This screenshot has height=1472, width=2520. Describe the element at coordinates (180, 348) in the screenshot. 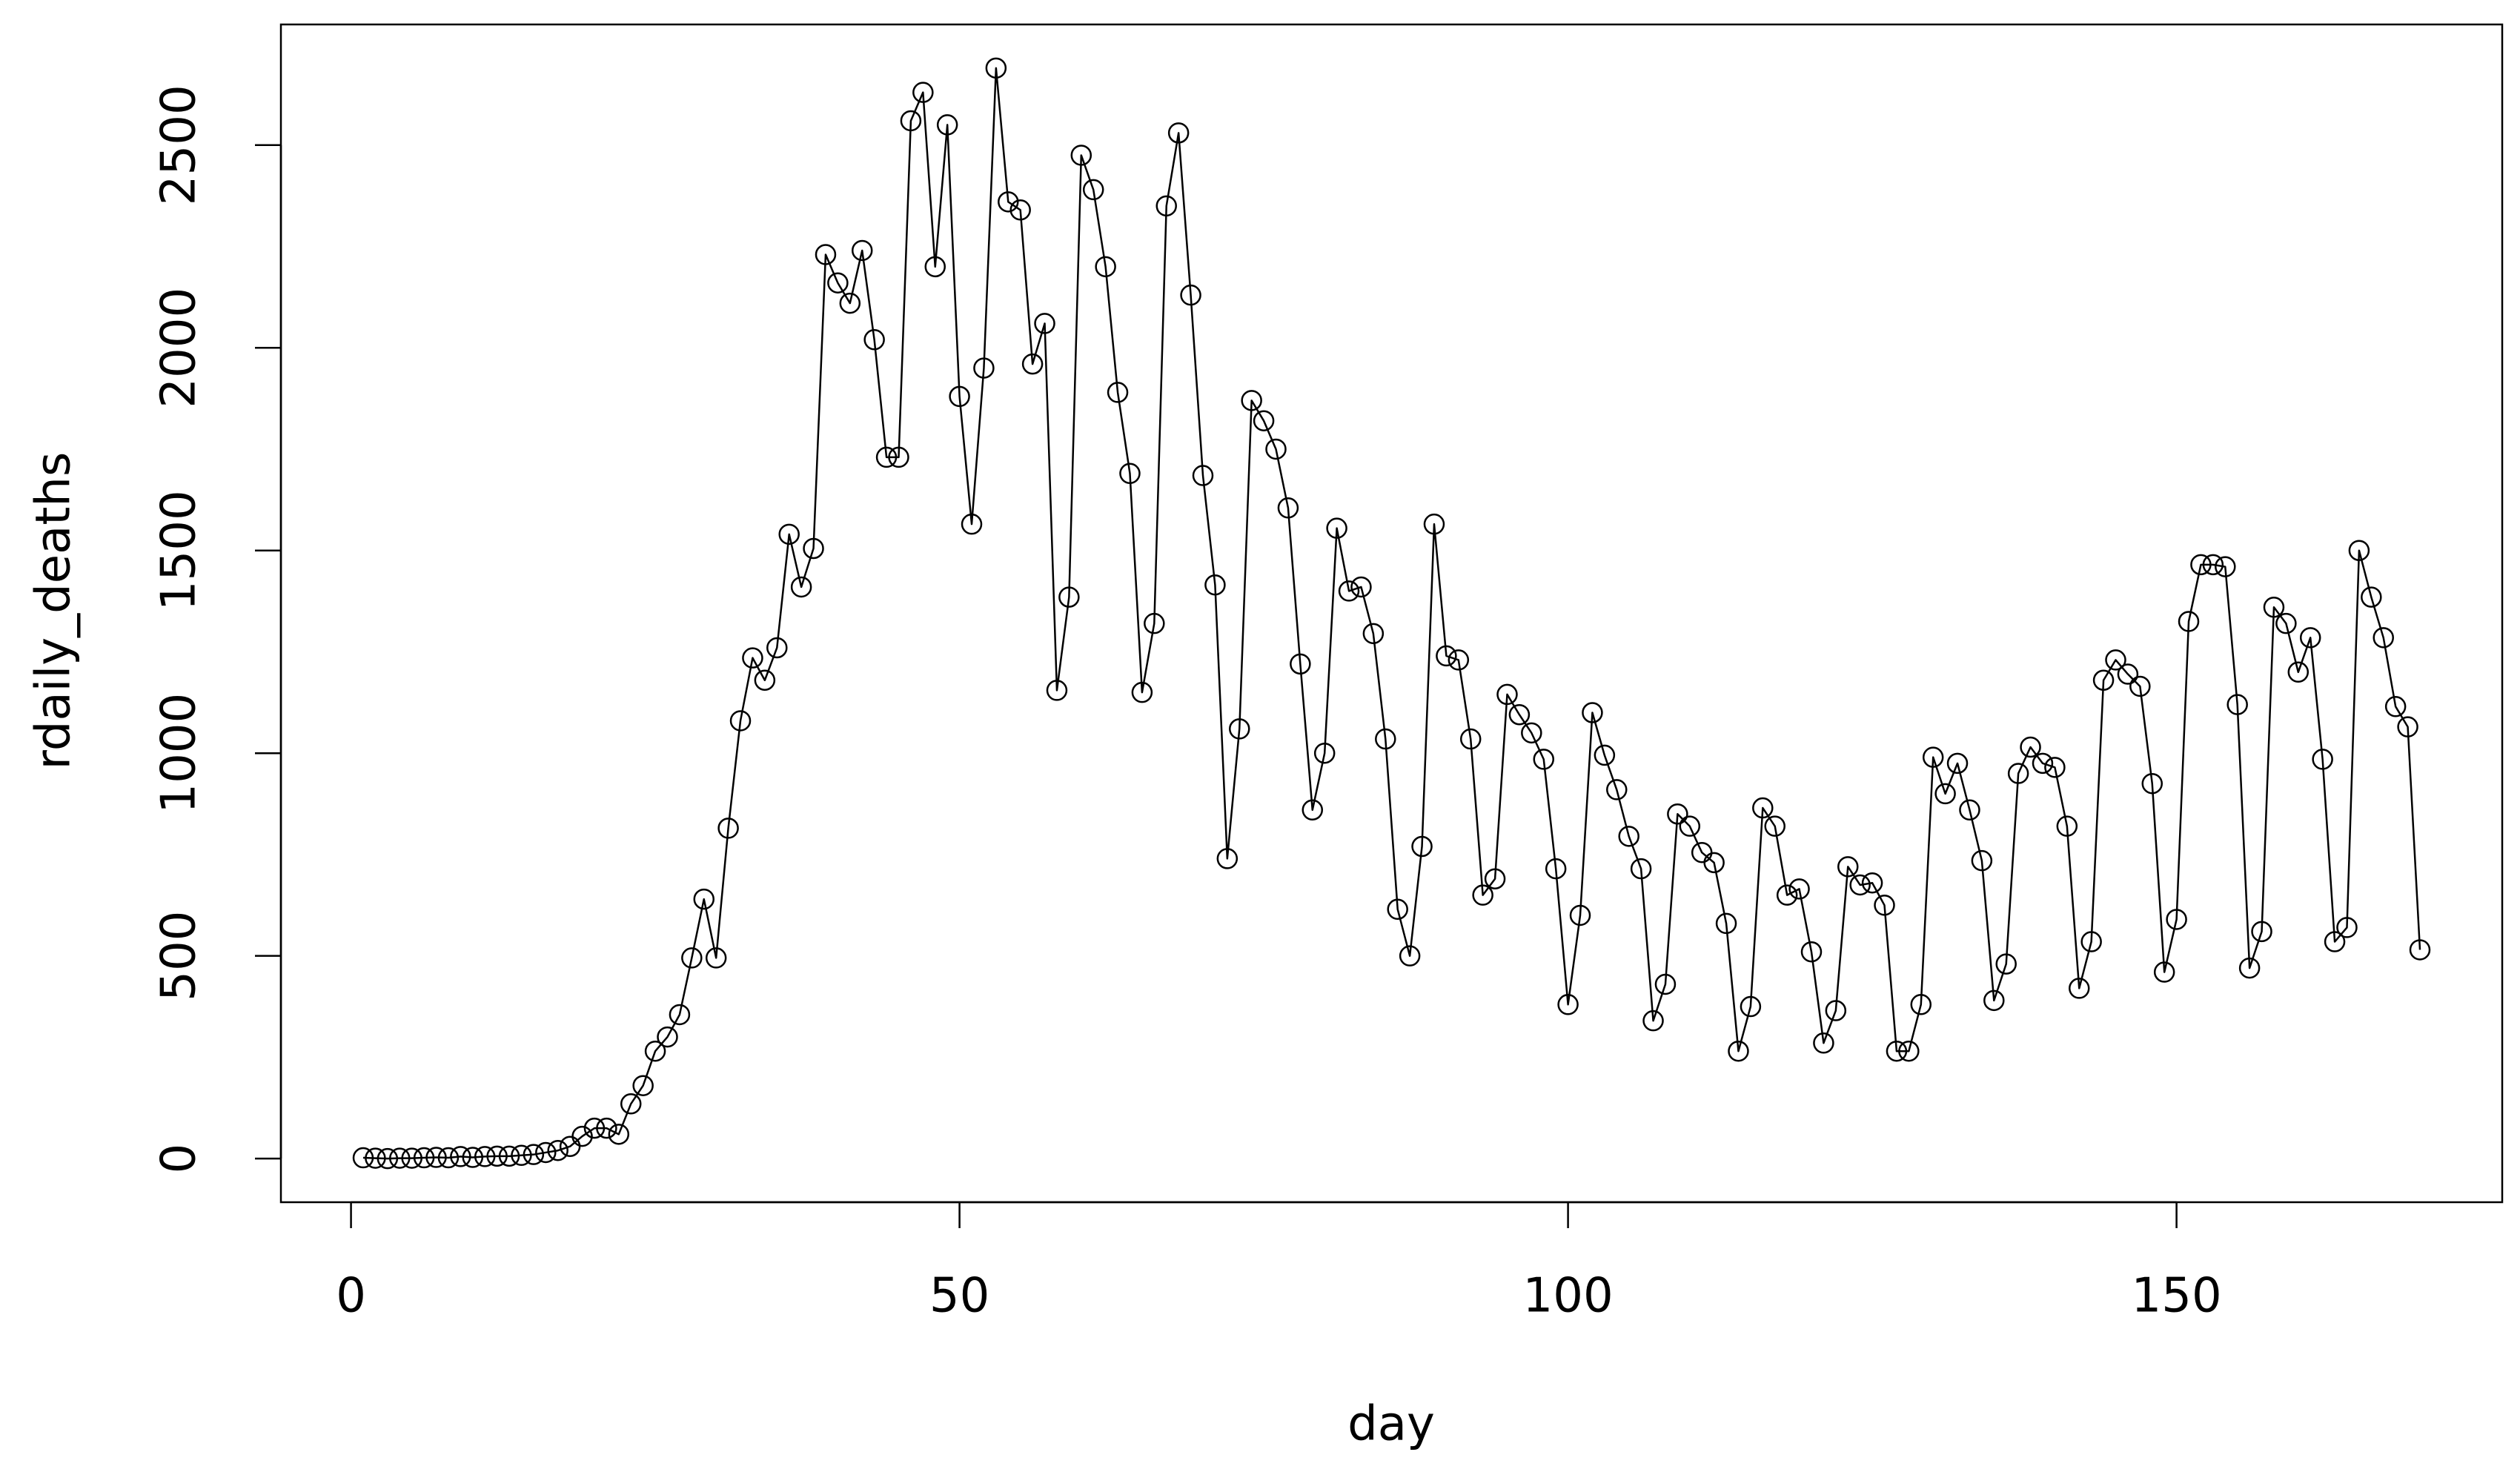

I see `y-tick-label: 2000` at that location.